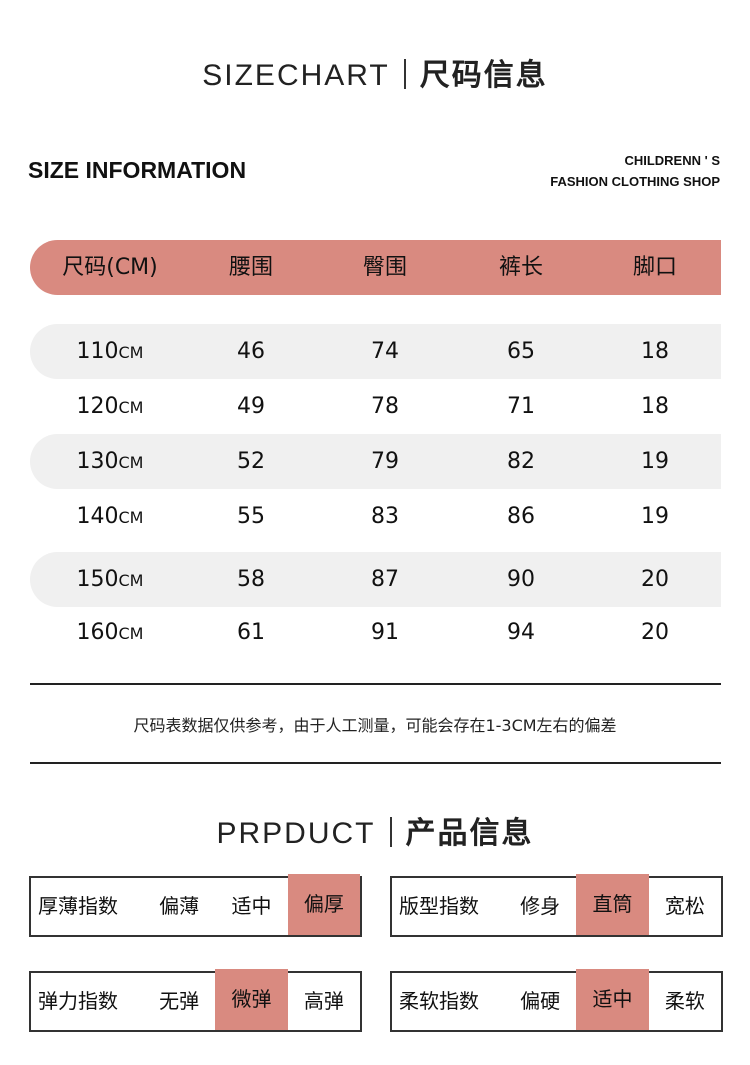 This screenshot has width=750, height=1065. Describe the element at coordinates (296, 833) in the screenshot. I see `product-title-en: PRPDUCT` at that location.